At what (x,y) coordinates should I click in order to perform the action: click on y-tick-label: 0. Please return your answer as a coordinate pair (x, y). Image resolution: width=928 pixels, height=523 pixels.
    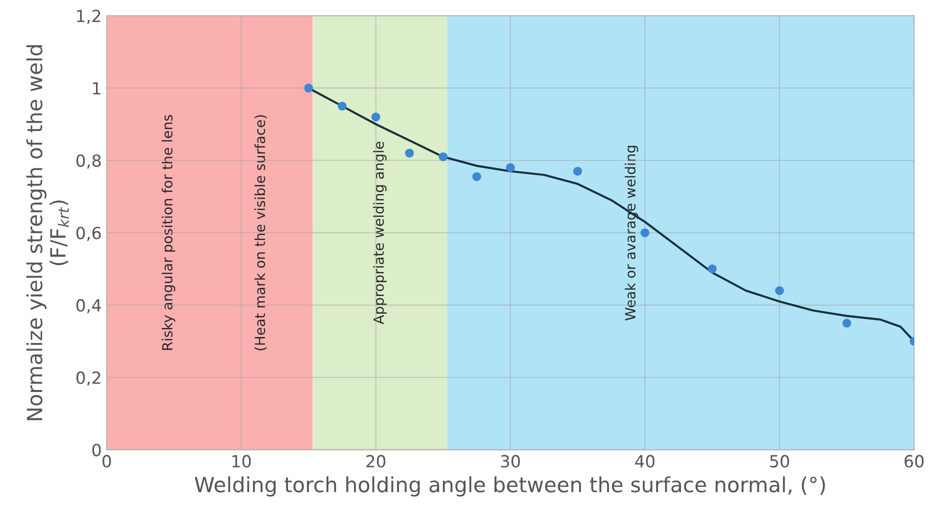
    Looking at the image, I should click on (96, 450).